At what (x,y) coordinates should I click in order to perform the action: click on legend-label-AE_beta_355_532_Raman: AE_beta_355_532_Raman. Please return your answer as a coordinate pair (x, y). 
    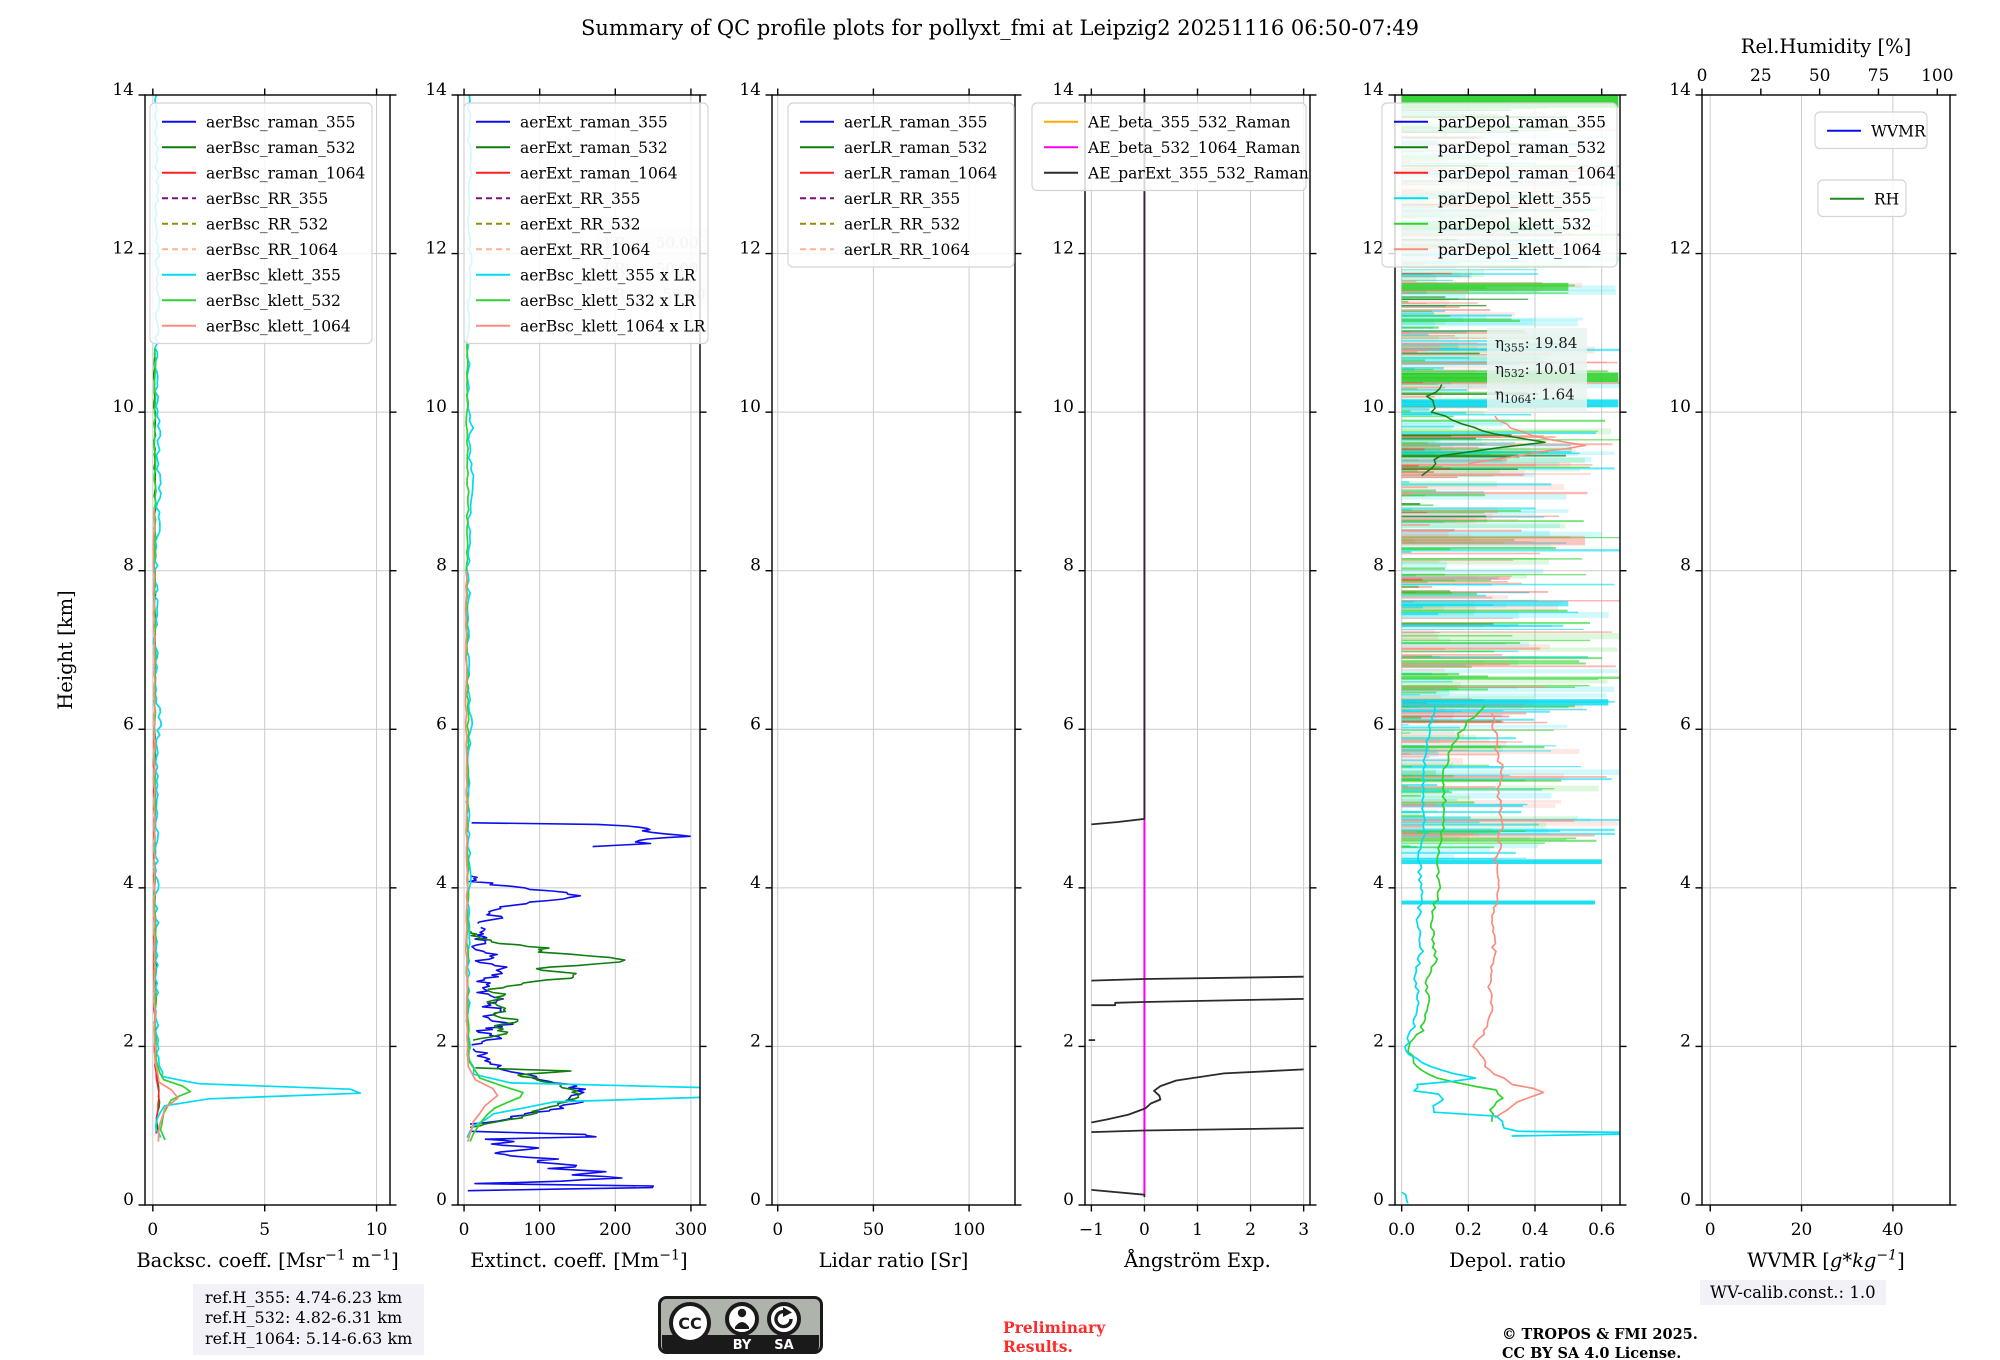
    Looking at the image, I should click on (1188, 122).